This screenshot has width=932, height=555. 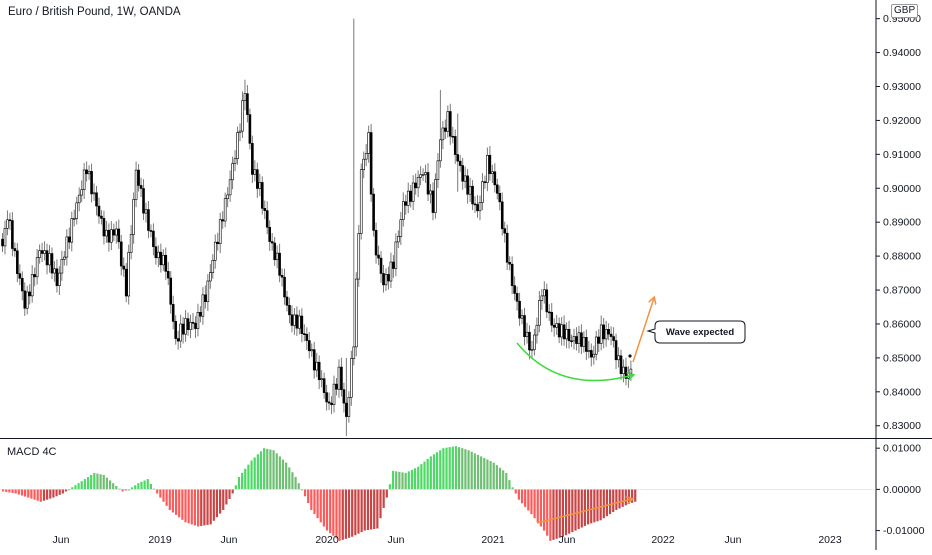 I want to click on x-tick-label: 2023, so click(x=830, y=540).